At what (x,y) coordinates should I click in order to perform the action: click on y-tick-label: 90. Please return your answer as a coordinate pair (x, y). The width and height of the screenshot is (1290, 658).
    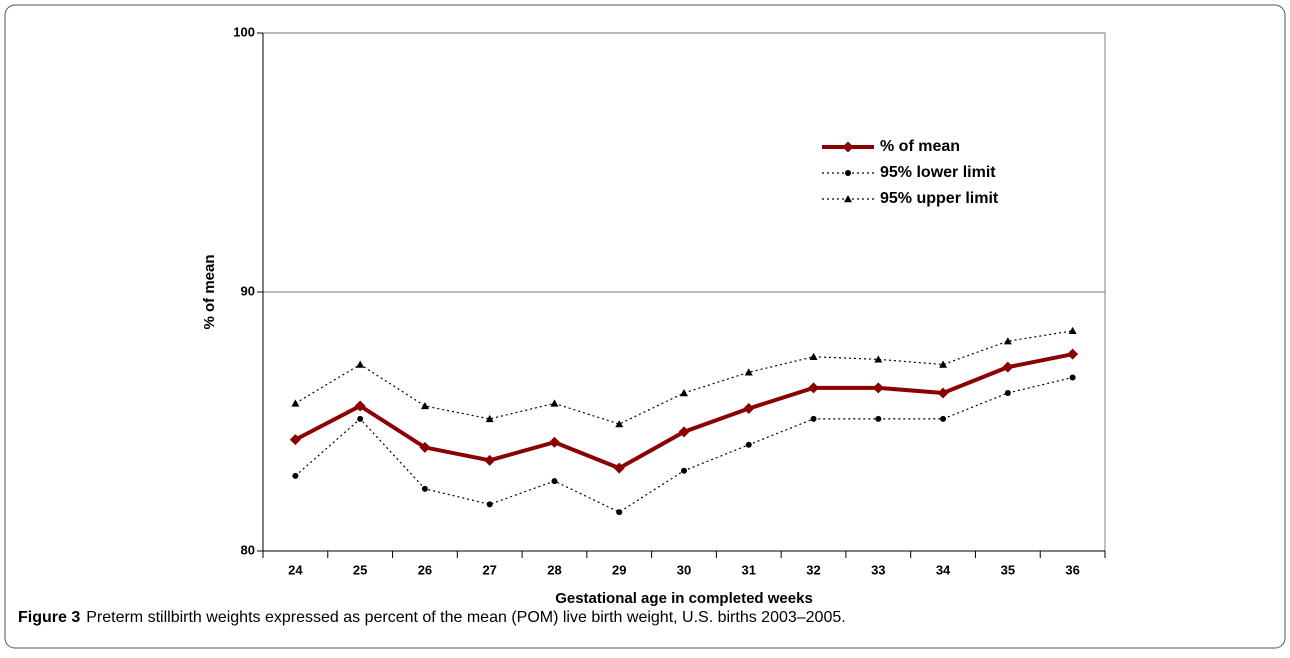
    Looking at the image, I should click on (248, 290).